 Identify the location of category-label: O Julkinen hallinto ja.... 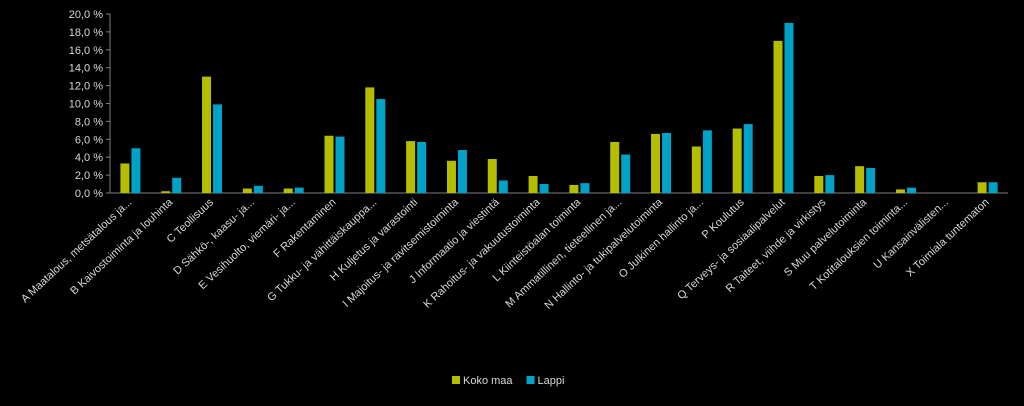
(661, 238).